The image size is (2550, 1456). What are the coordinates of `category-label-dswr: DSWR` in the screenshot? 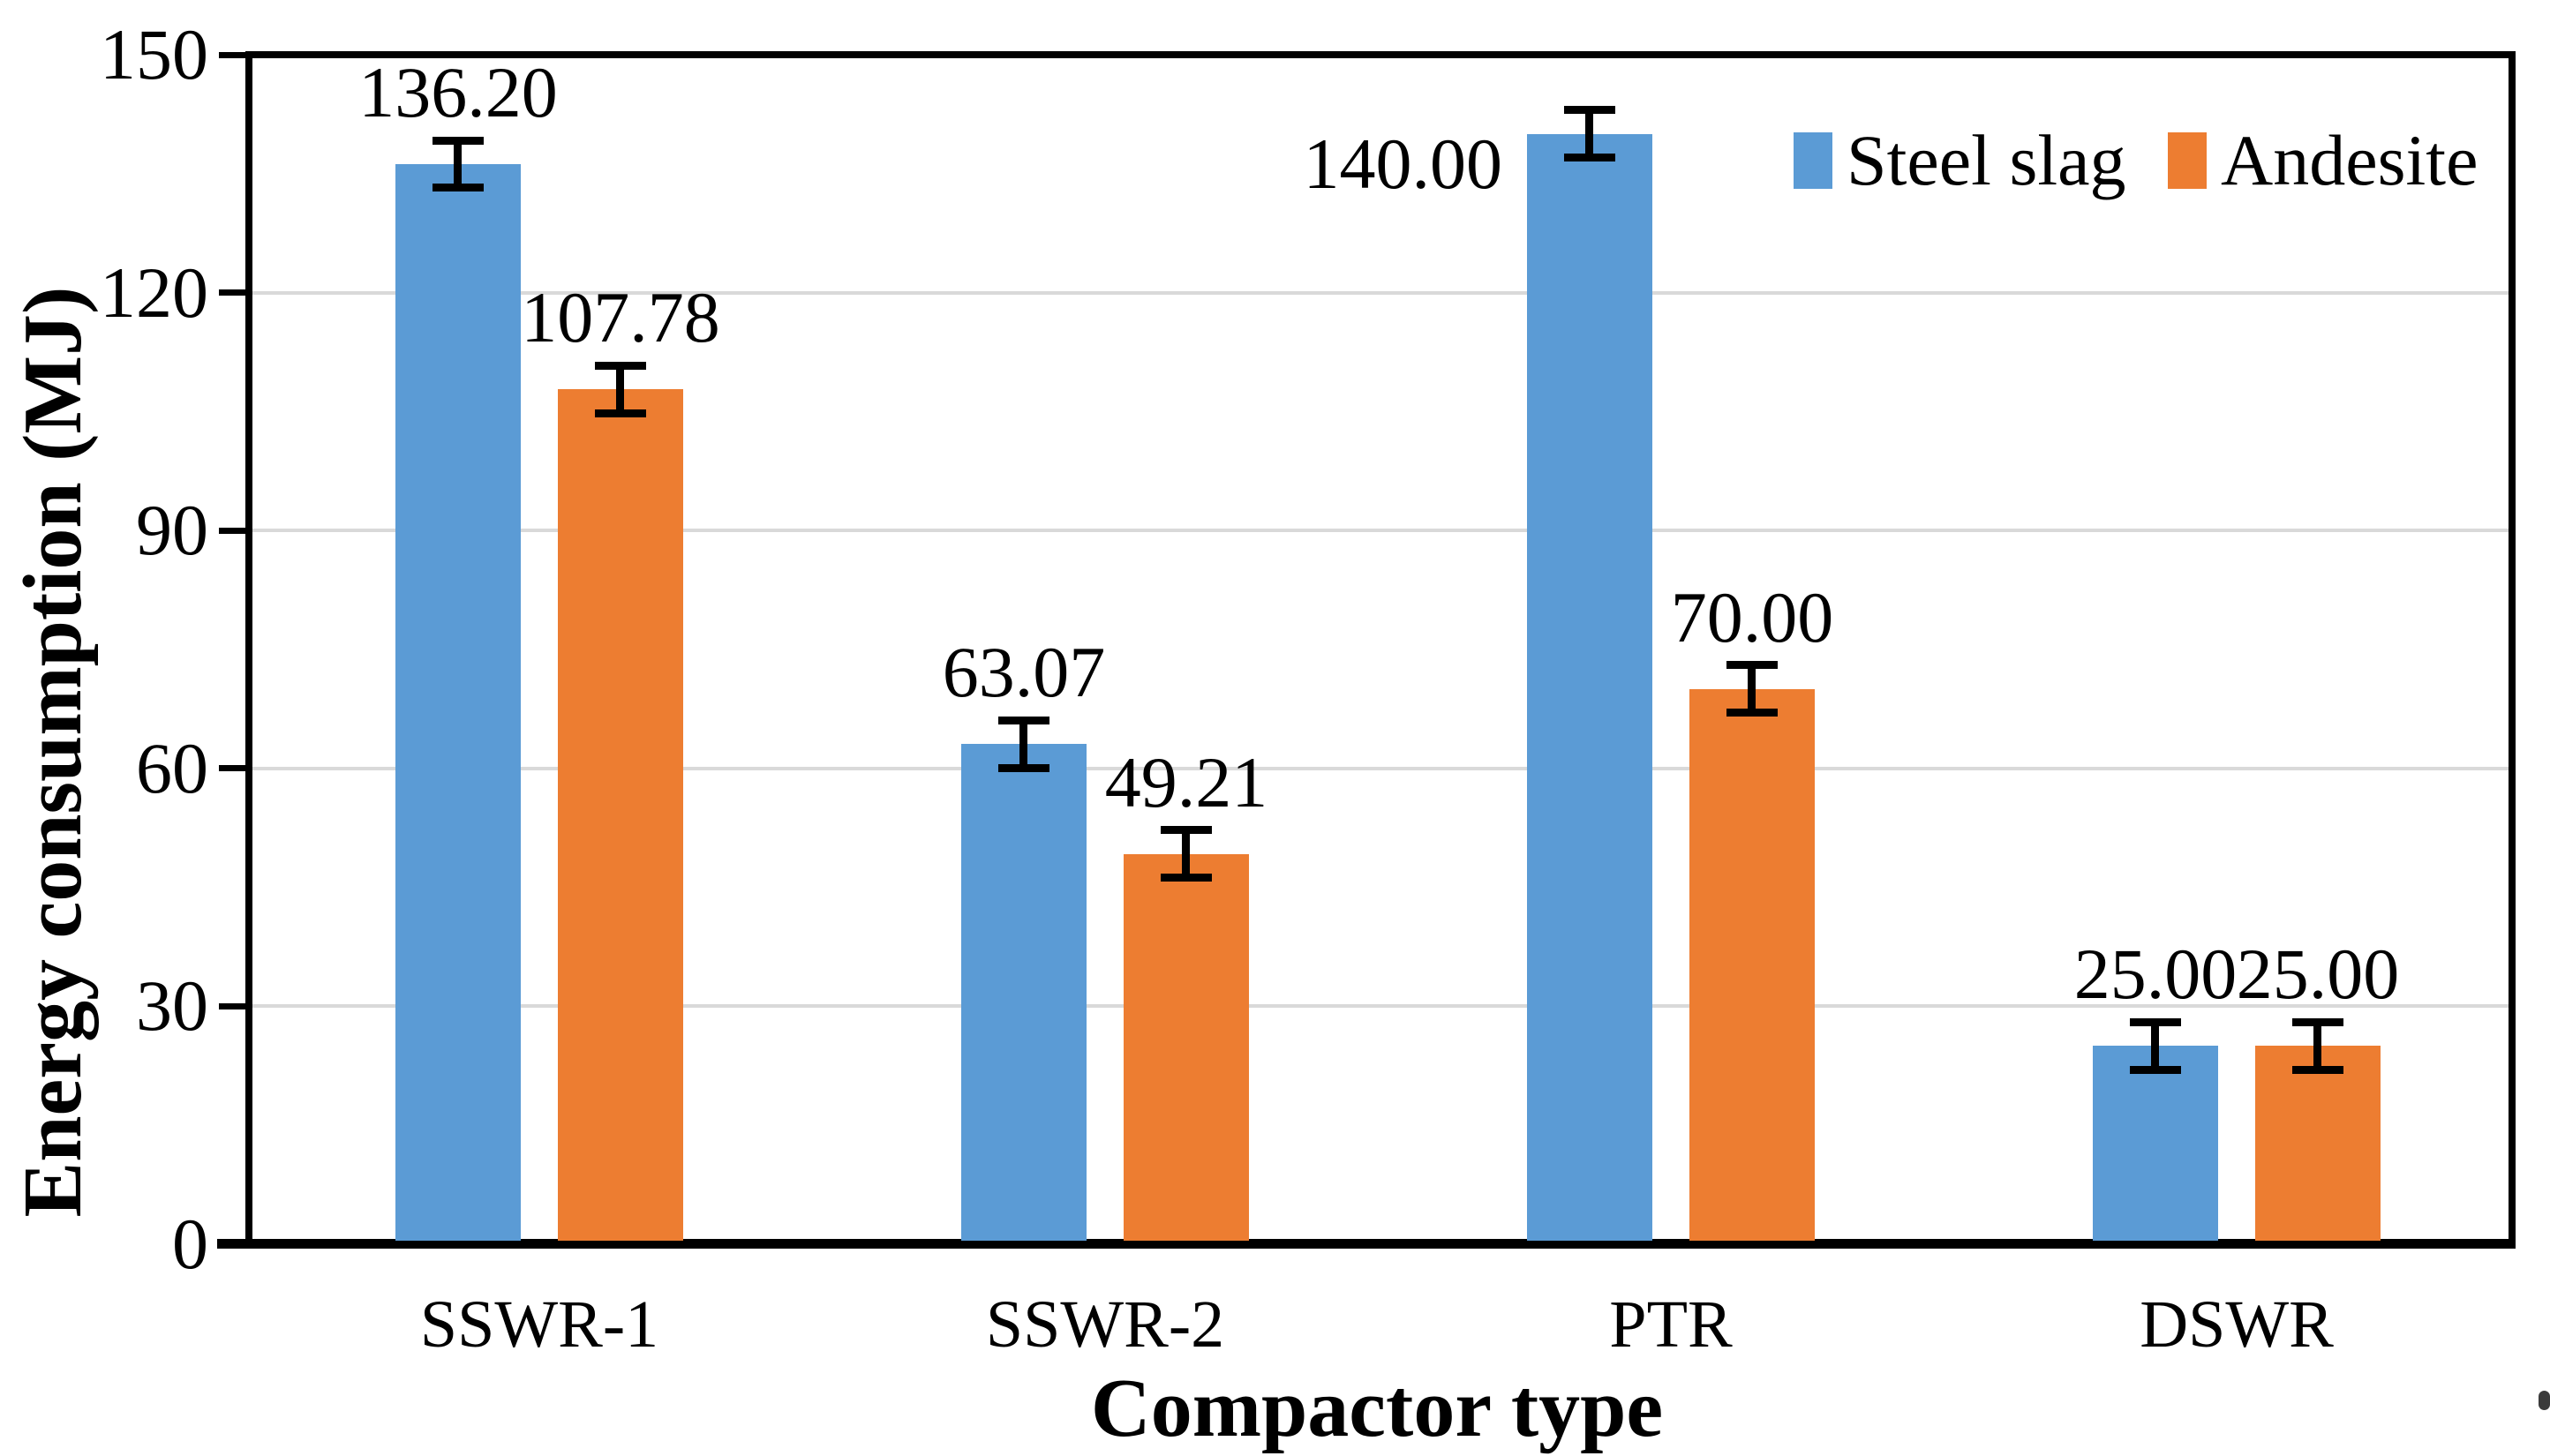 It's located at (2237, 1324).